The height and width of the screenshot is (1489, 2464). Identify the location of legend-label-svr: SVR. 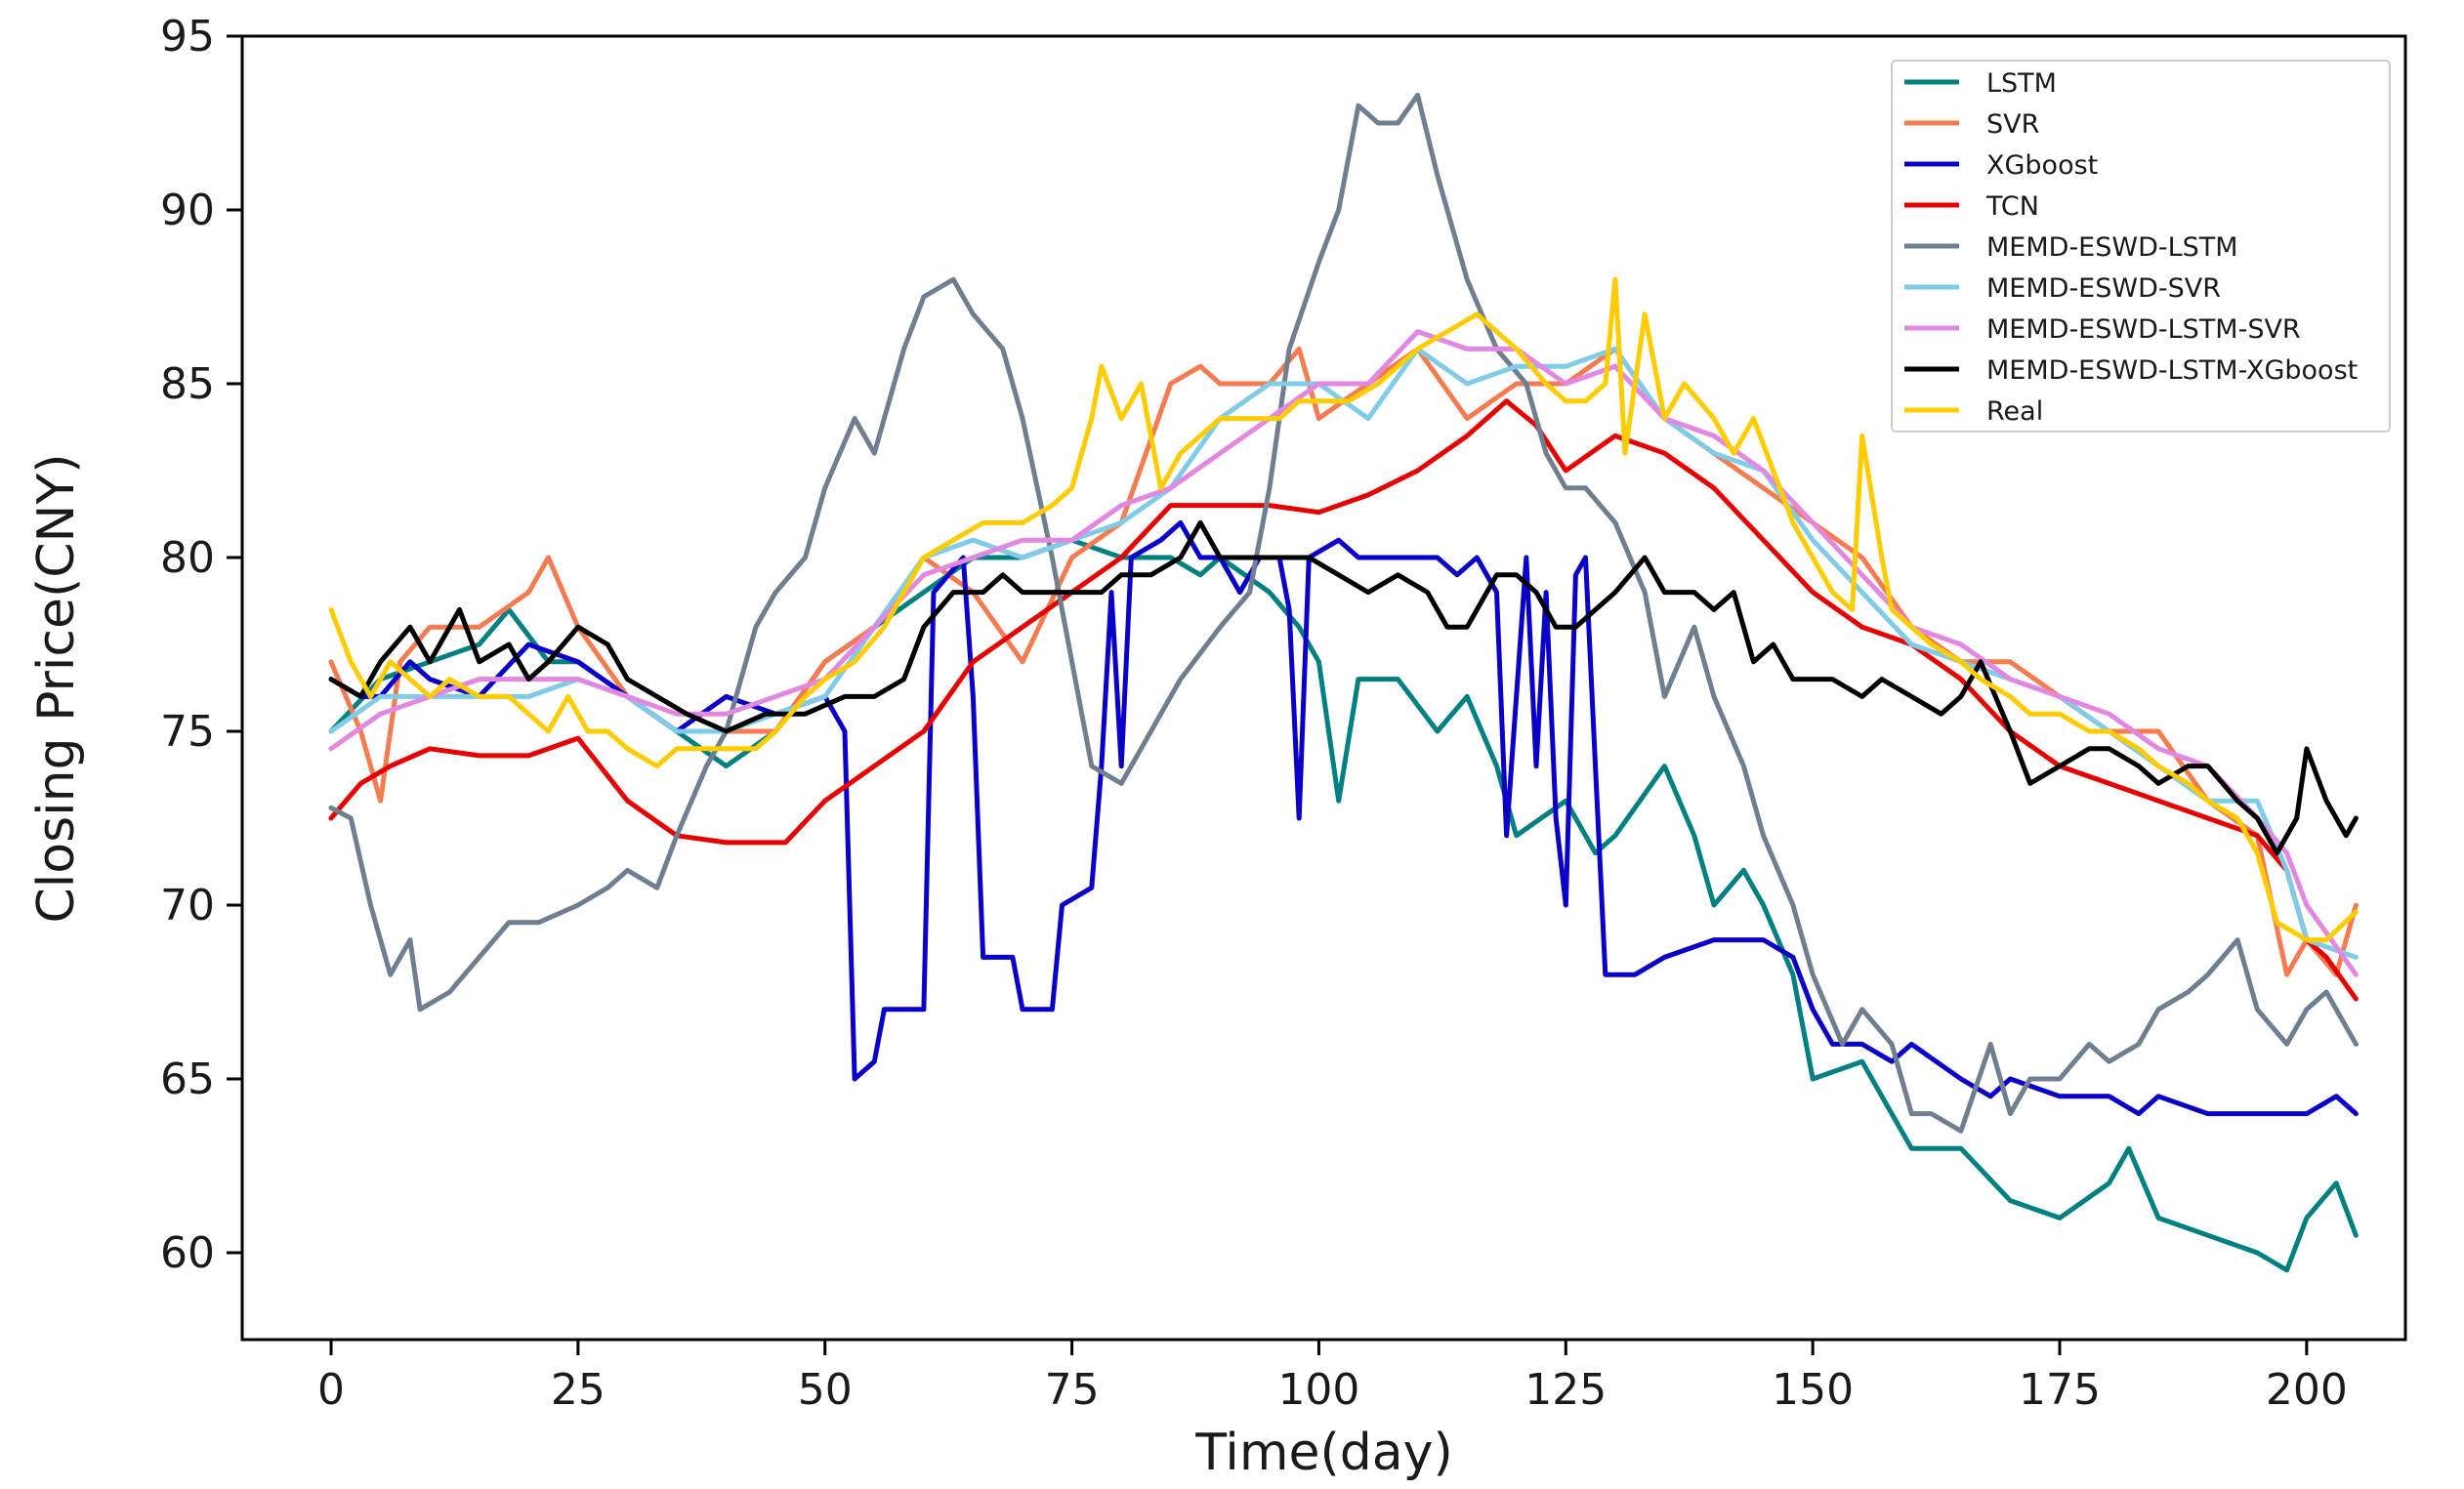
(2013, 125).